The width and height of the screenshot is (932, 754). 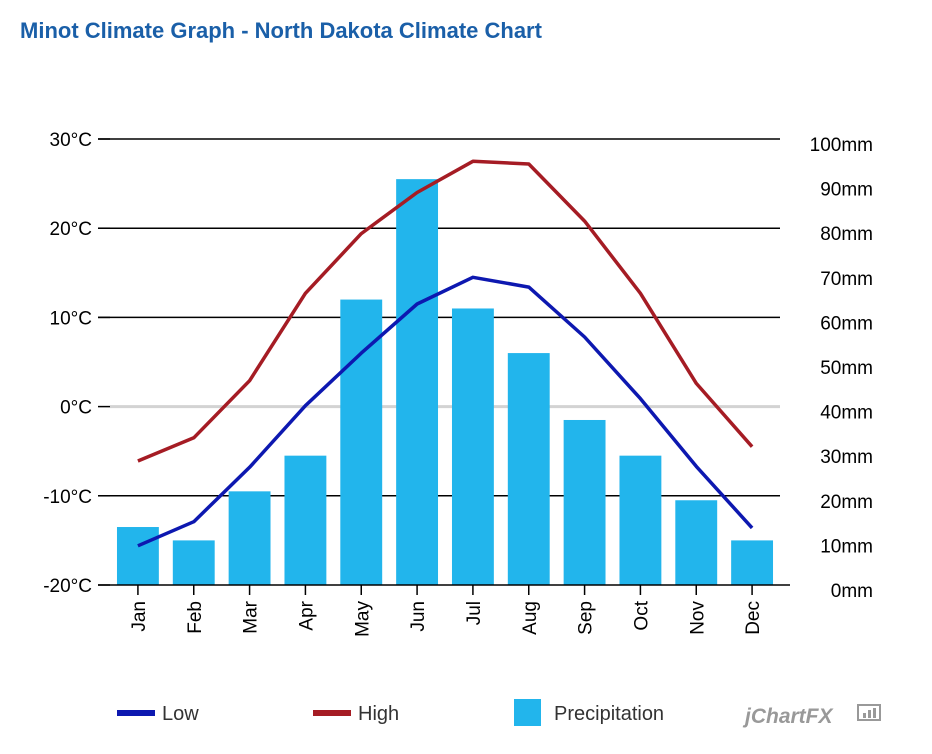 I want to click on x-category-label: Jul, so click(x=474, y=613).